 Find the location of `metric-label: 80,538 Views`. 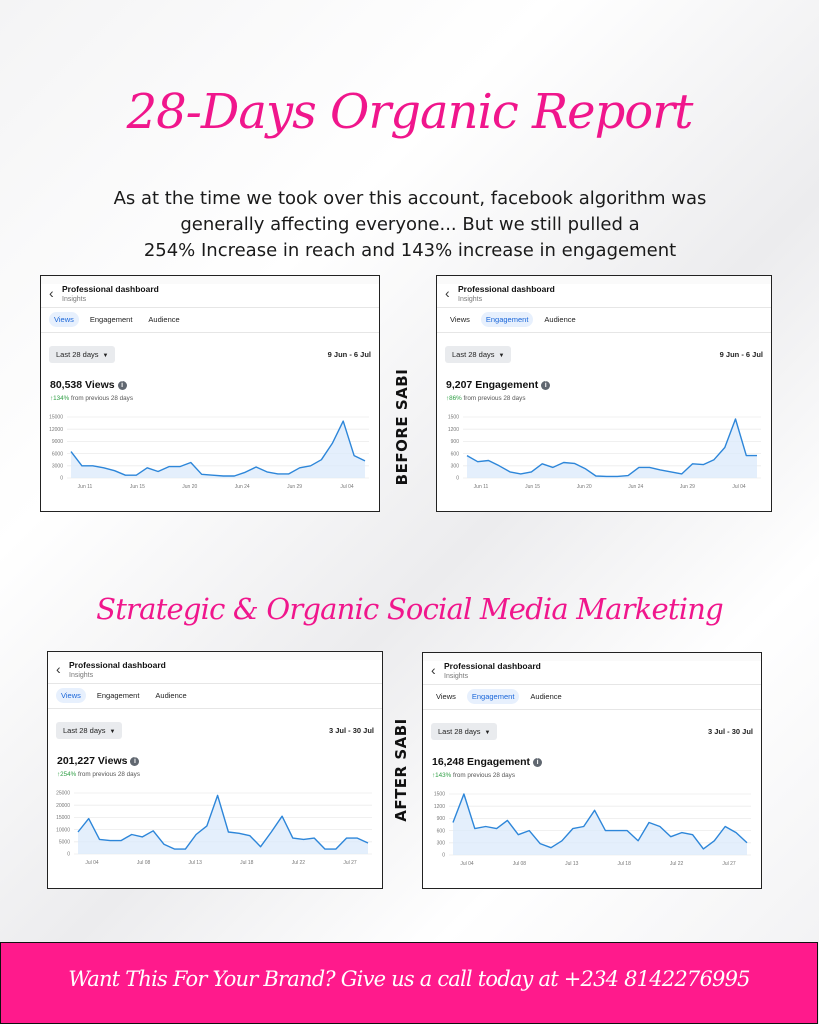

metric-label: 80,538 Views is located at coordinates (82, 385).